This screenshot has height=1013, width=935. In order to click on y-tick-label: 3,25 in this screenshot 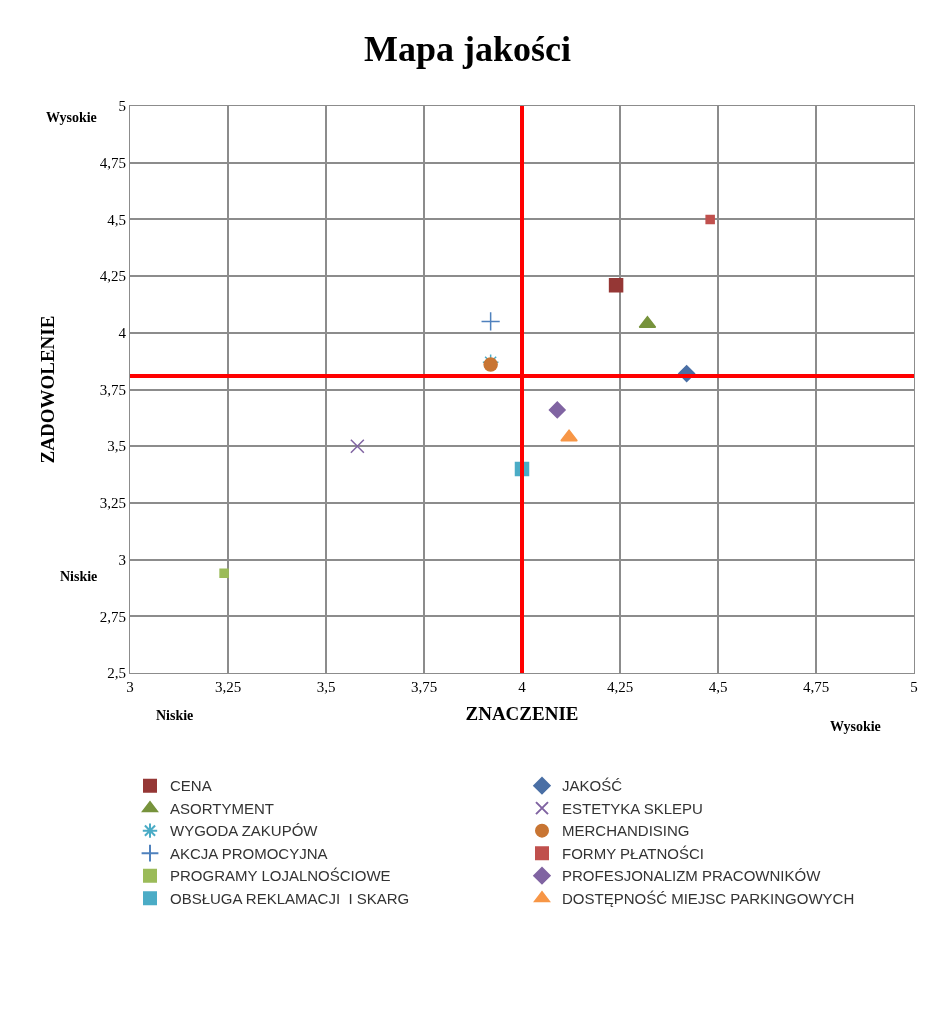, I will do `click(112, 503)`.